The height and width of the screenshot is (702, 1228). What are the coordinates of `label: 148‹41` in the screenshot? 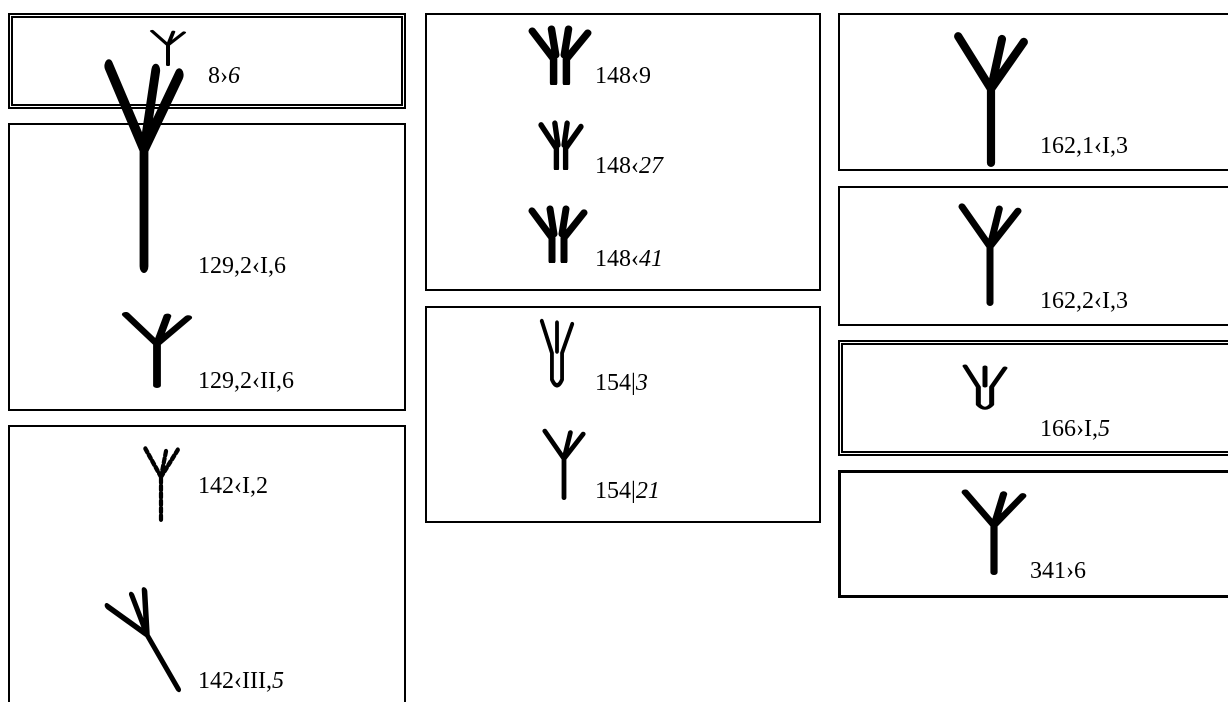 It's located at (629, 259).